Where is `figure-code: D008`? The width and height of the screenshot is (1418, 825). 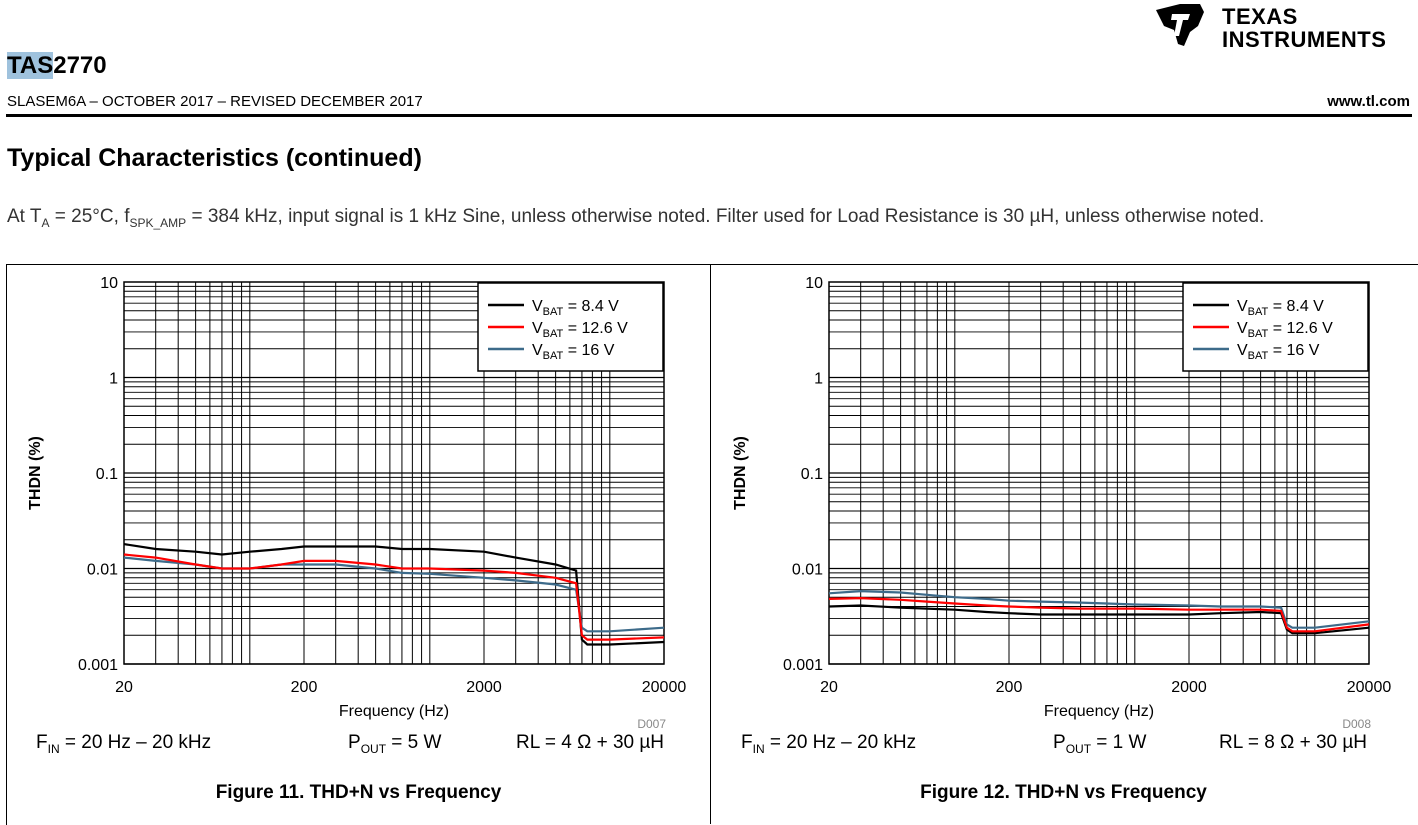 figure-code: D008 is located at coordinates (1356, 724).